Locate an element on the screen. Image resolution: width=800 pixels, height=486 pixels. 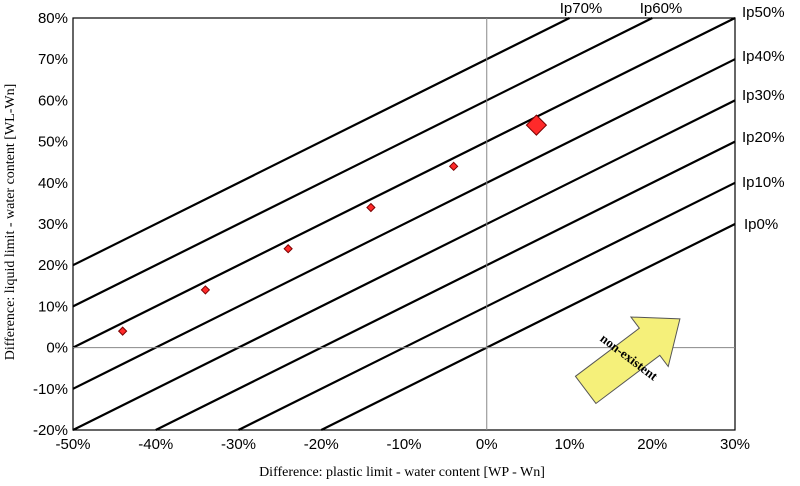
y-tick-label: 80% is located at coordinates (53, 18).